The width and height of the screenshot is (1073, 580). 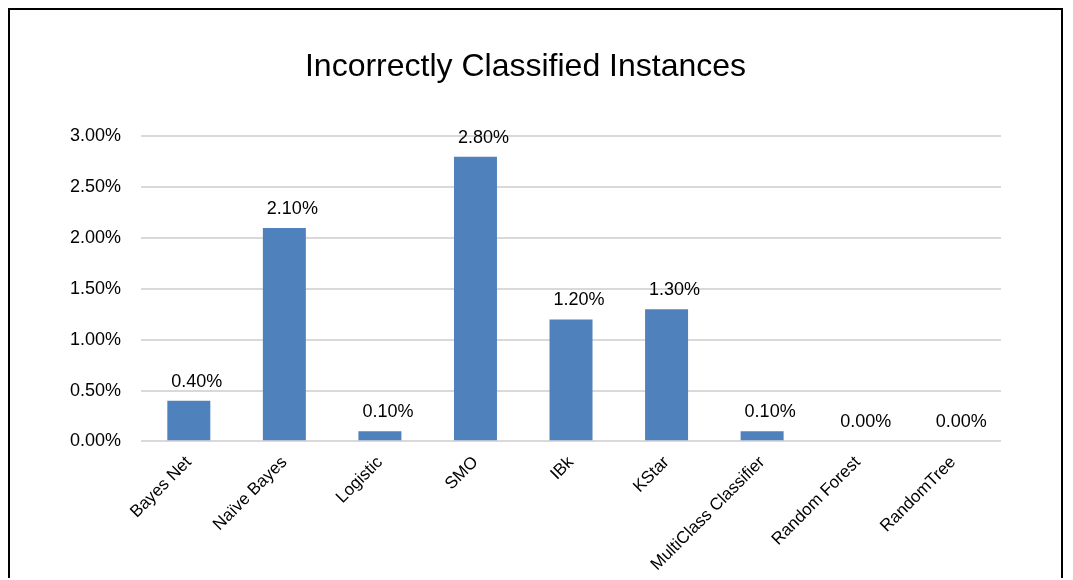 What do you see at coordinates (95, 135) in the screenshot?
I see `y-tick-label: 3.00%` at bounding box center [95, 135].